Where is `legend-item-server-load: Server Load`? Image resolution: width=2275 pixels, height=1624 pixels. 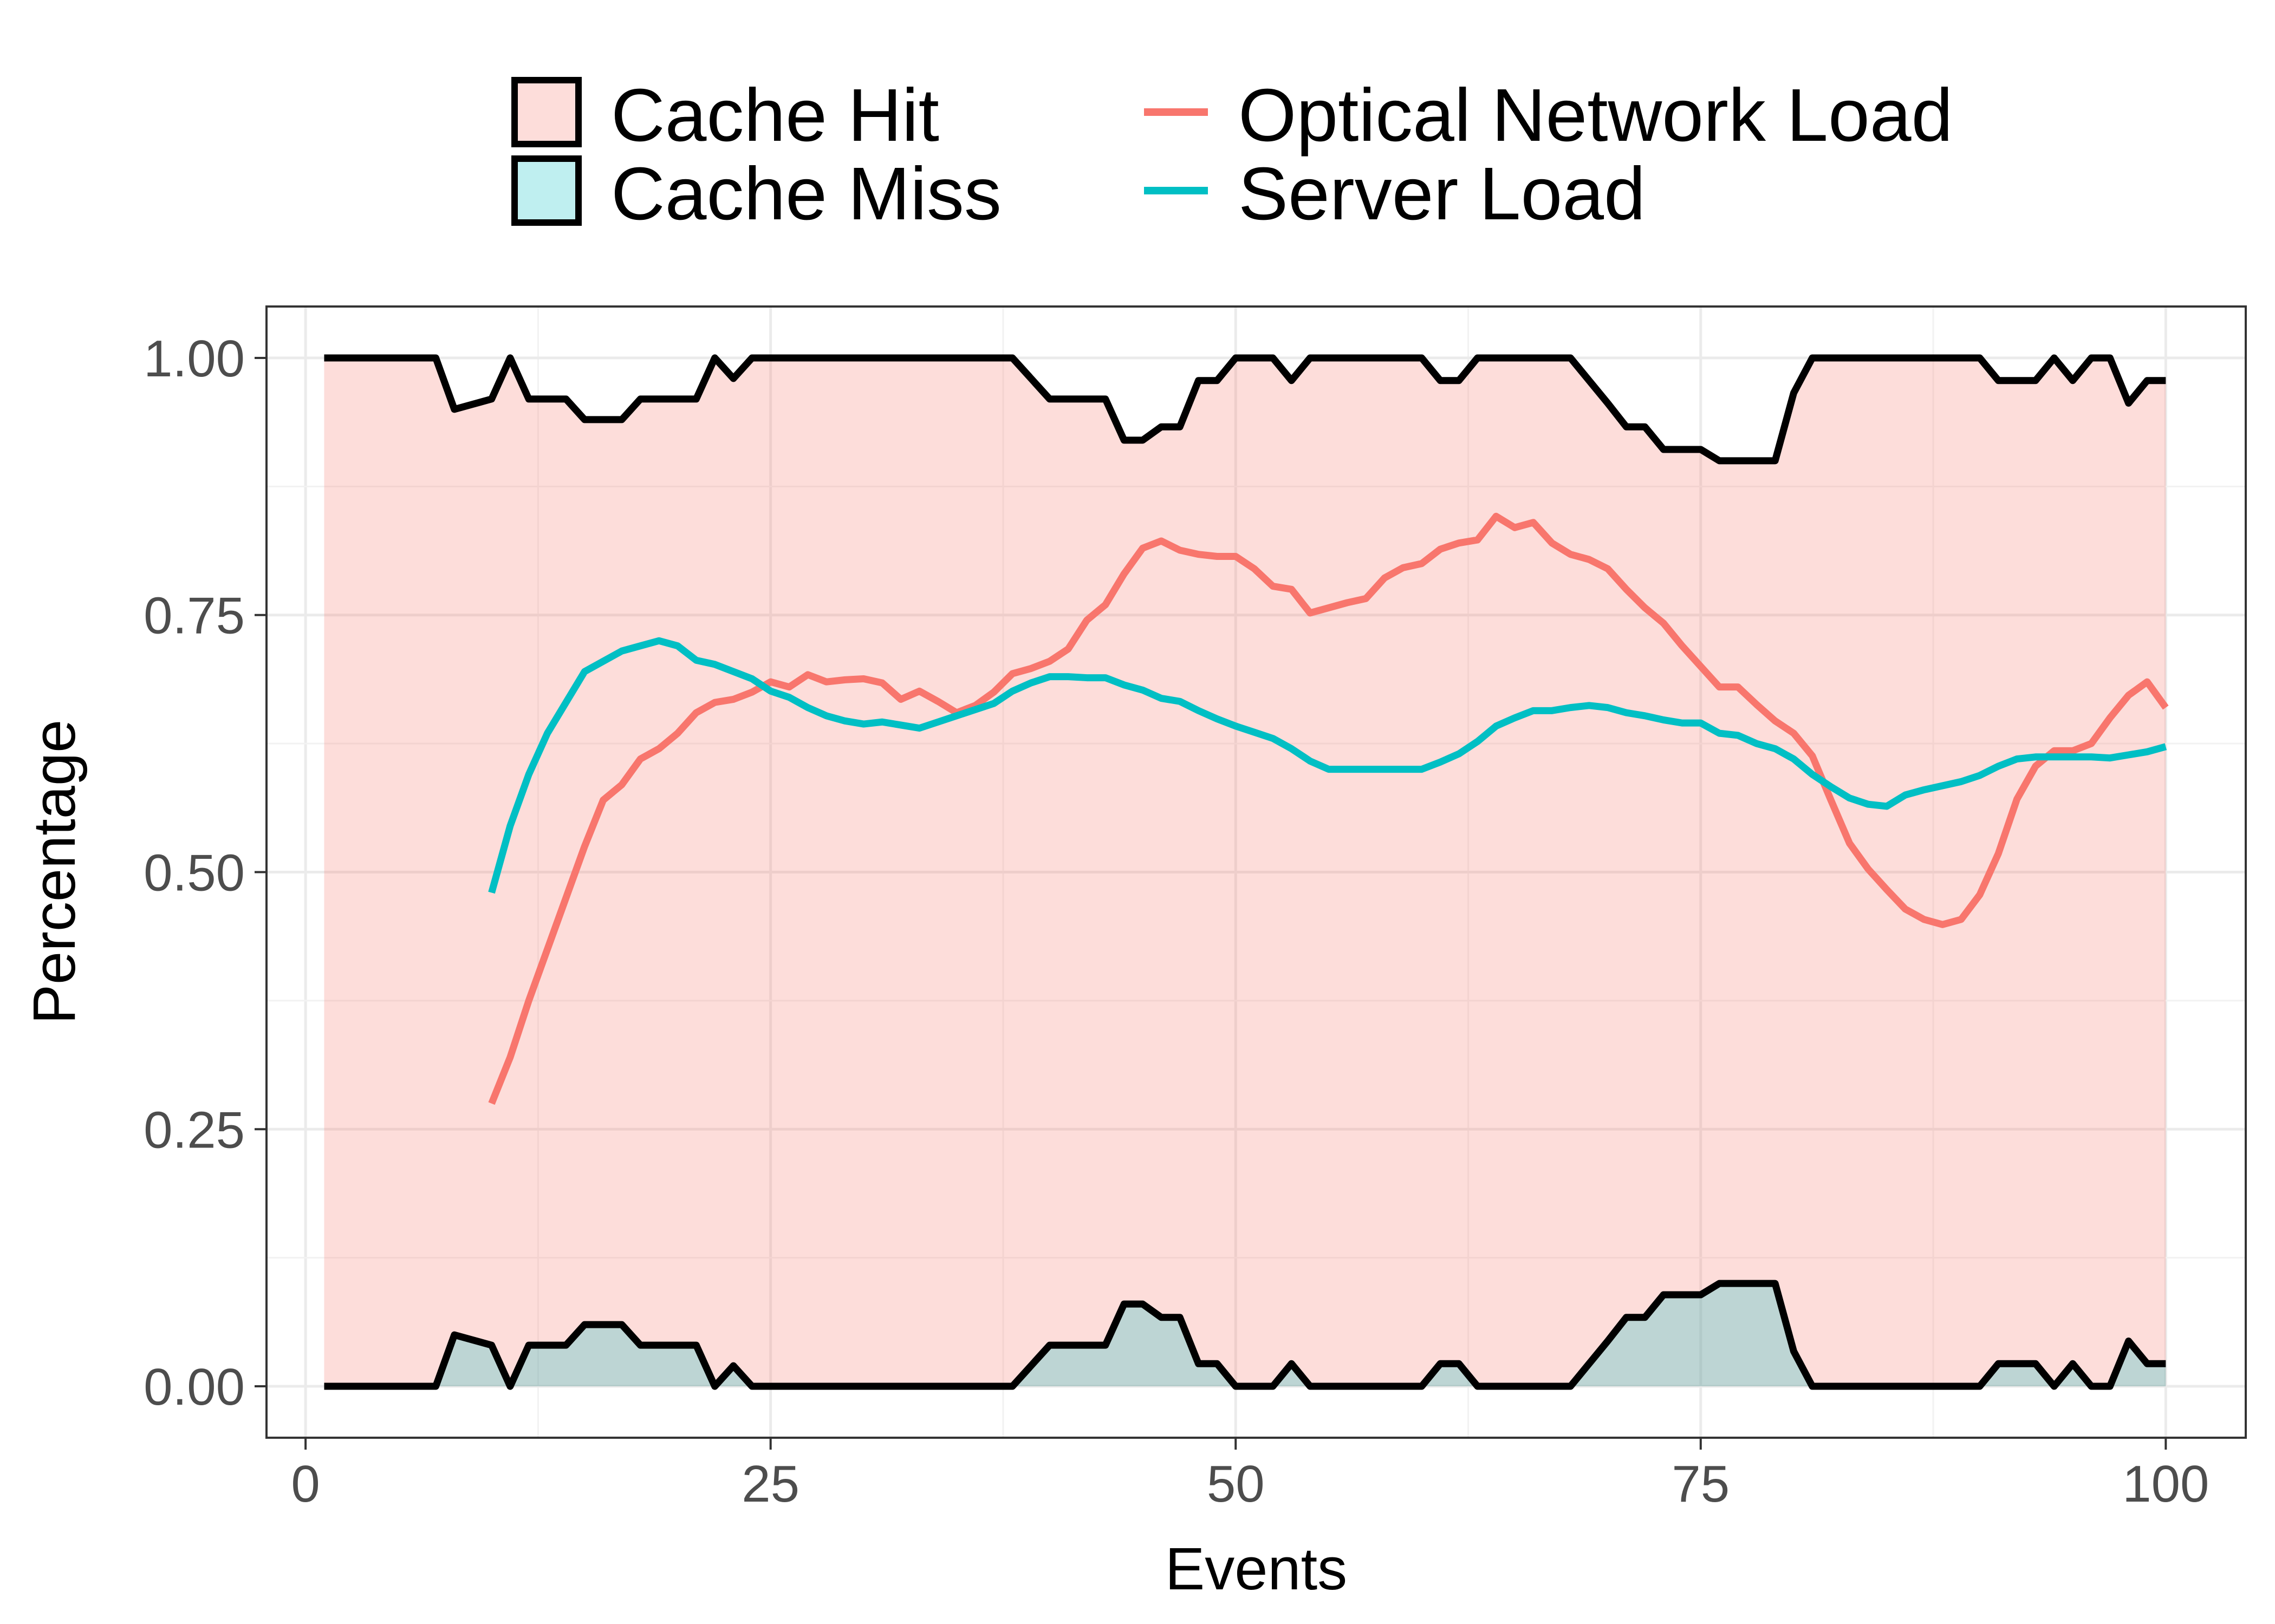
legend-item-server-load: Server Load is located at coordinates (1395, 194).